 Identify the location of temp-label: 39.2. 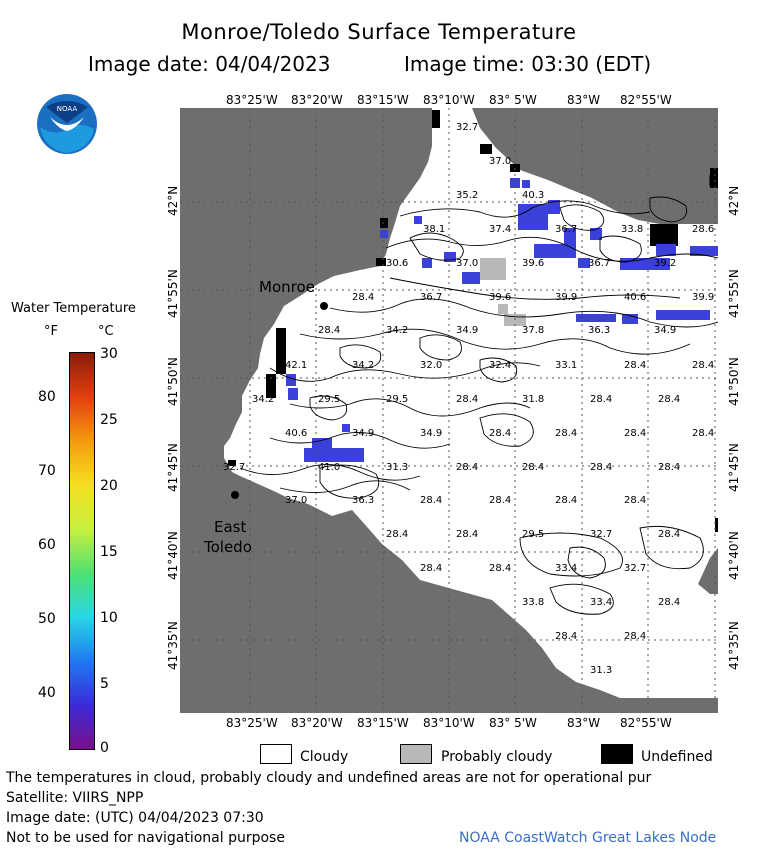
(665, 263).